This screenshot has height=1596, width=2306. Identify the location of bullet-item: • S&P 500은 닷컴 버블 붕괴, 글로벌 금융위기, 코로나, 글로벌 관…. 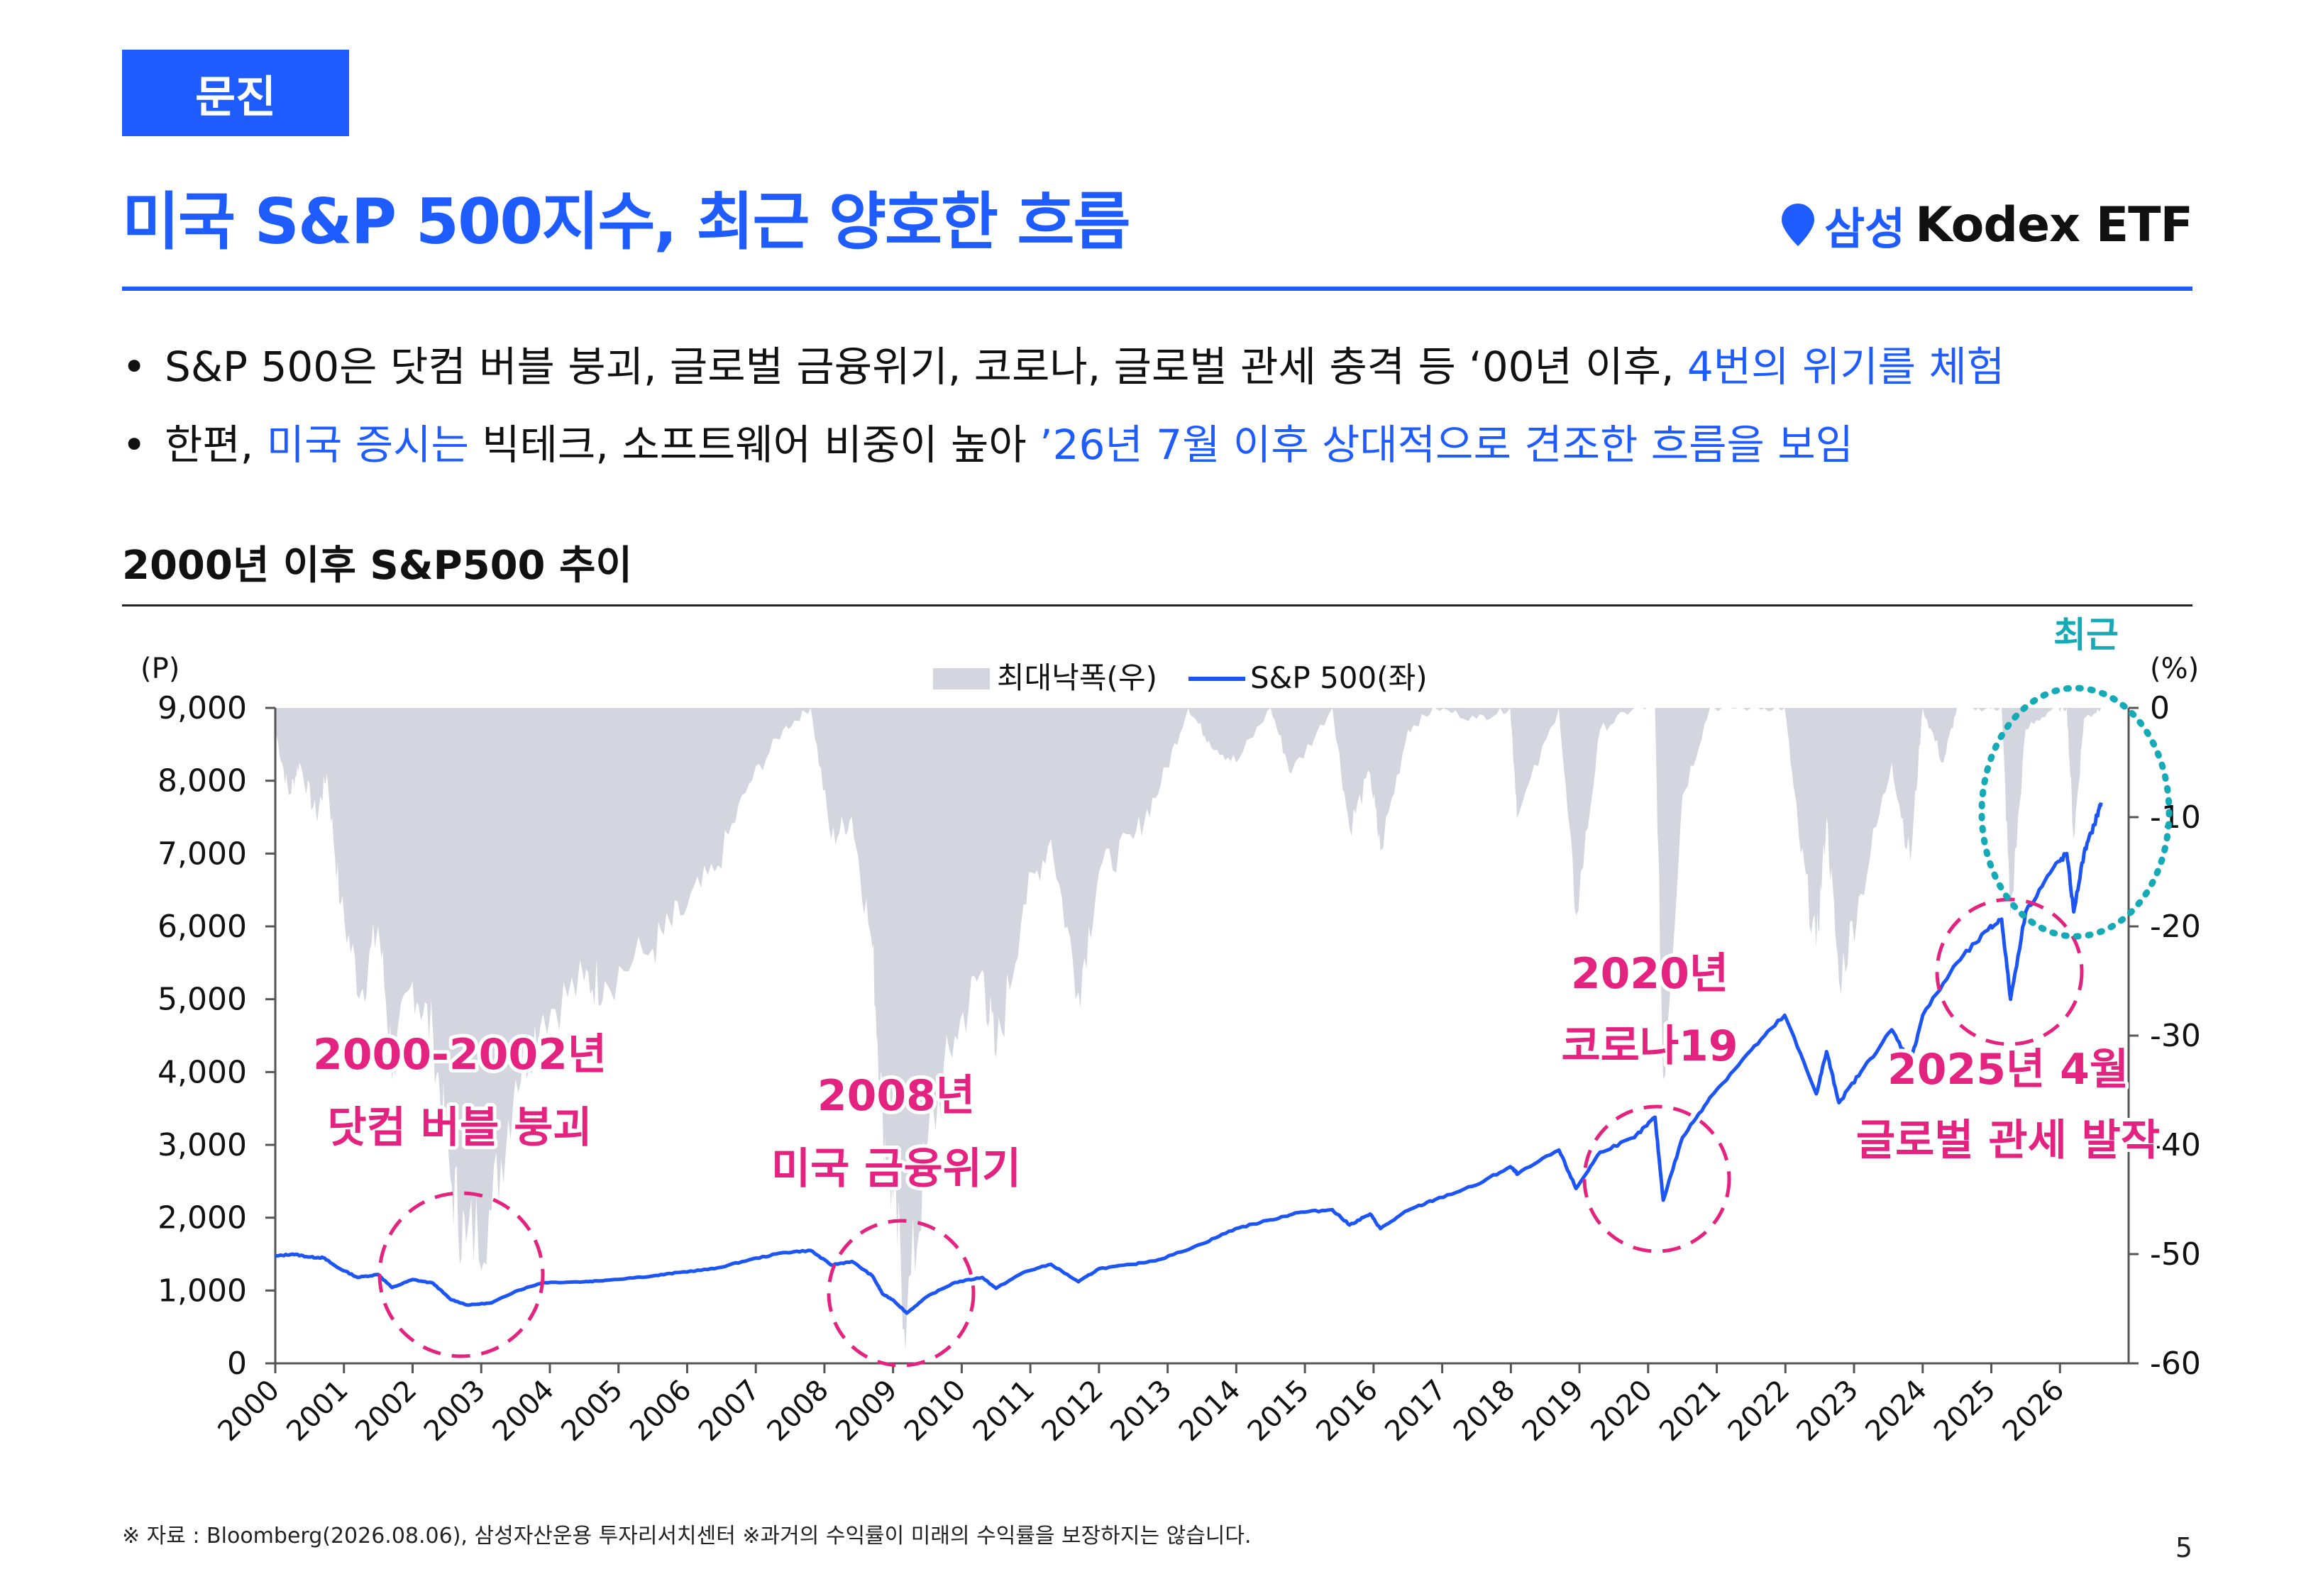
(1063, 367).